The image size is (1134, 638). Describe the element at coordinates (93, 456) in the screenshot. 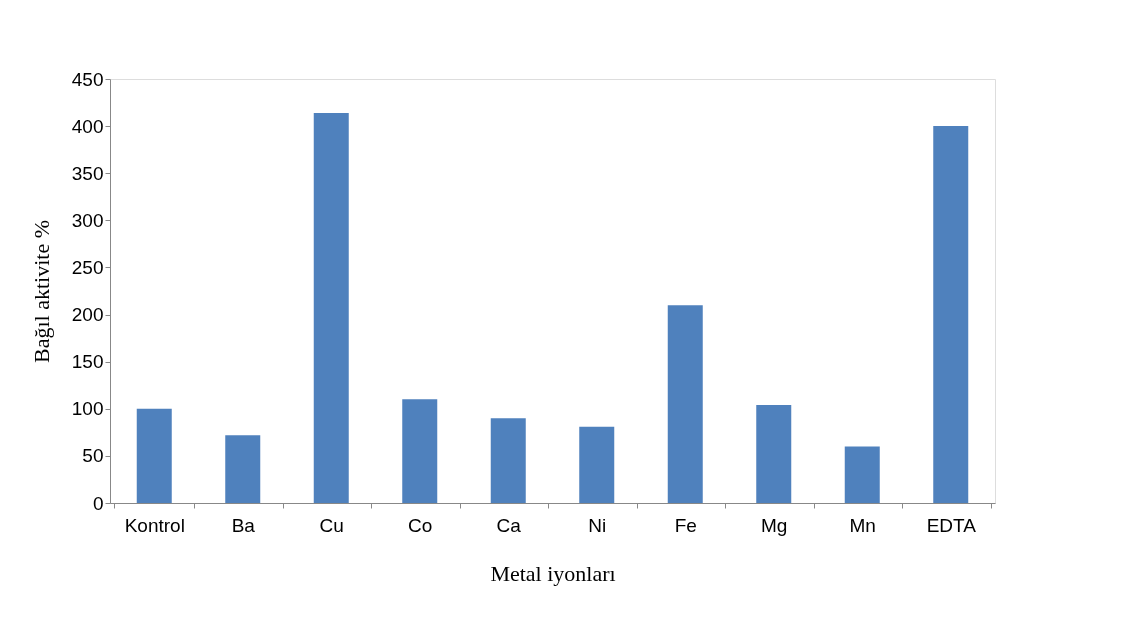

I see `y-tick-label: 50` at that location.